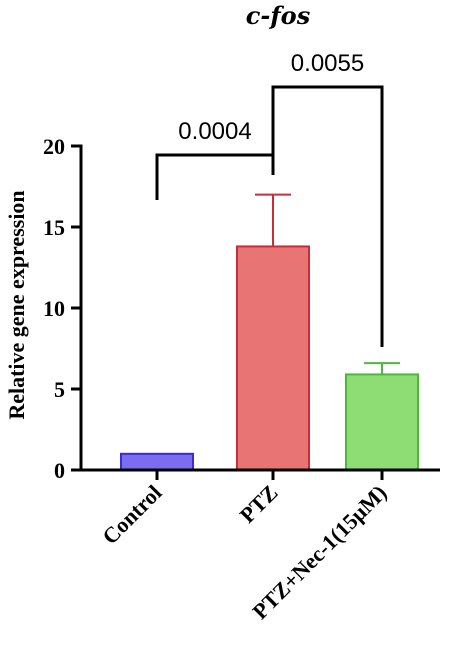 This screenshot has height=663, width=460. What do you see at coordinates (214, 131) in the screenshot?
I see `p-value-label: 0.0004` at bounding box center [214, 131].